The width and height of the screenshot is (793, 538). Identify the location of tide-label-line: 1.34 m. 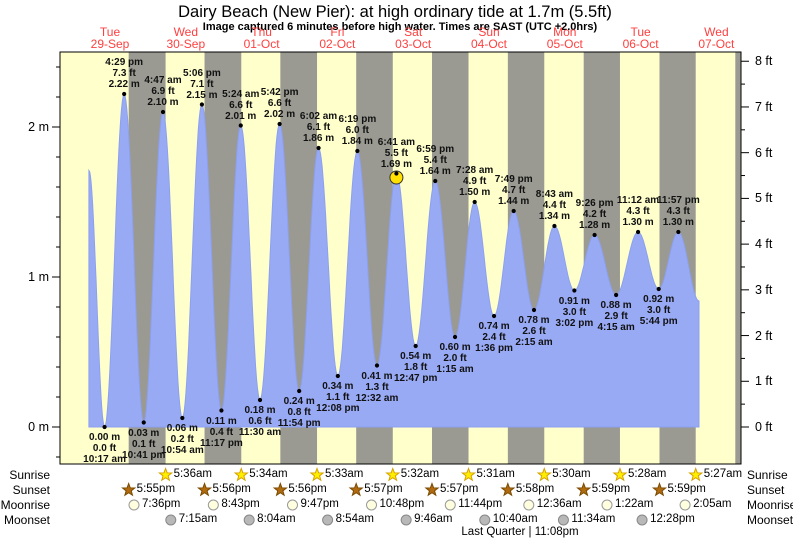
(554, 216).